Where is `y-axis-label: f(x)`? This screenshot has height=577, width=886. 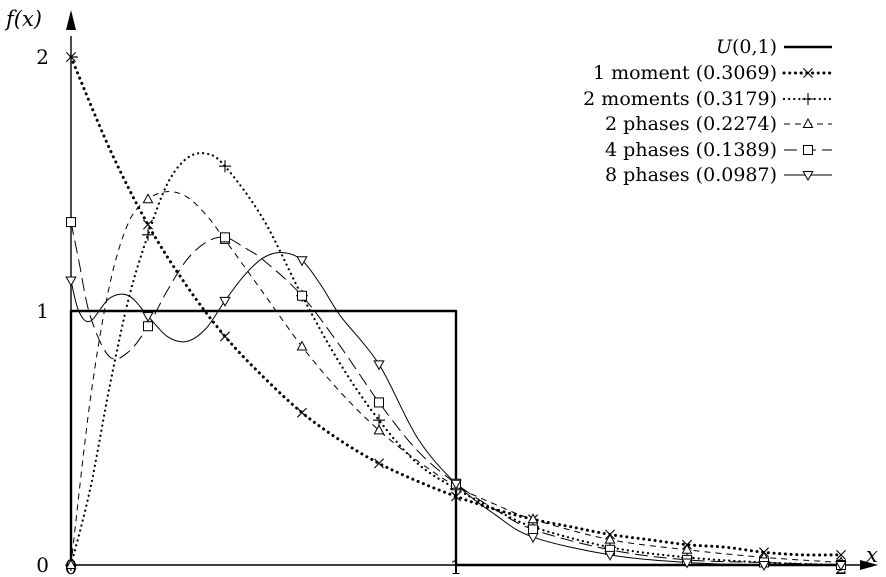
y-axis-label: f(x) is located at coordinates (23, 19).